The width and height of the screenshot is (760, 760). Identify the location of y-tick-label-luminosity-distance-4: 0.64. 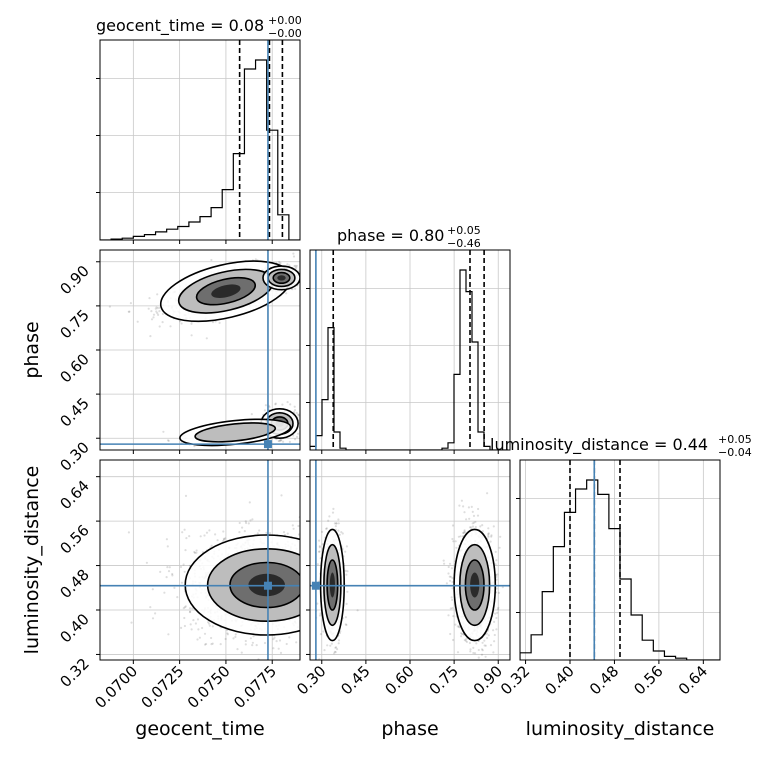
(74, 495).